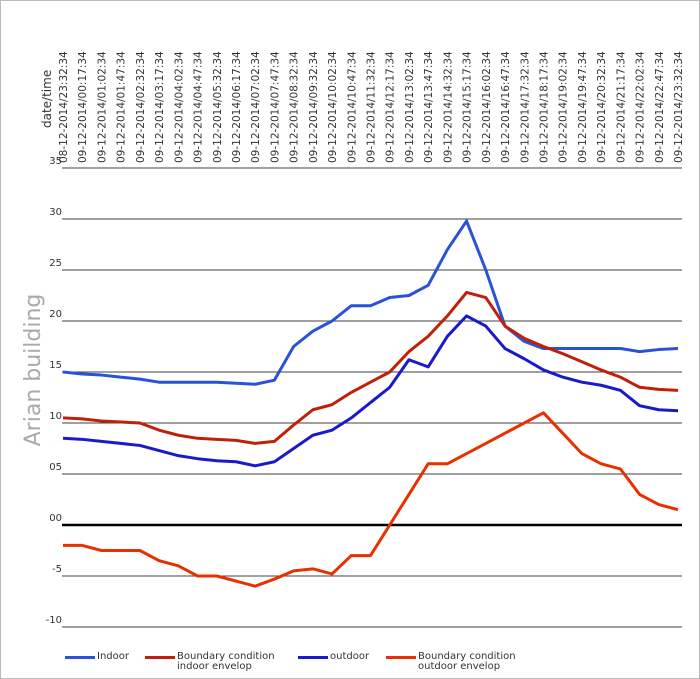 The height and width of the screenshot is (679, 700). What do you see at coordinates (487, 107) in the screenshot?
I see `x-tick-label: 09-12-2014/16:02:34` at bounding box center [487, 107].